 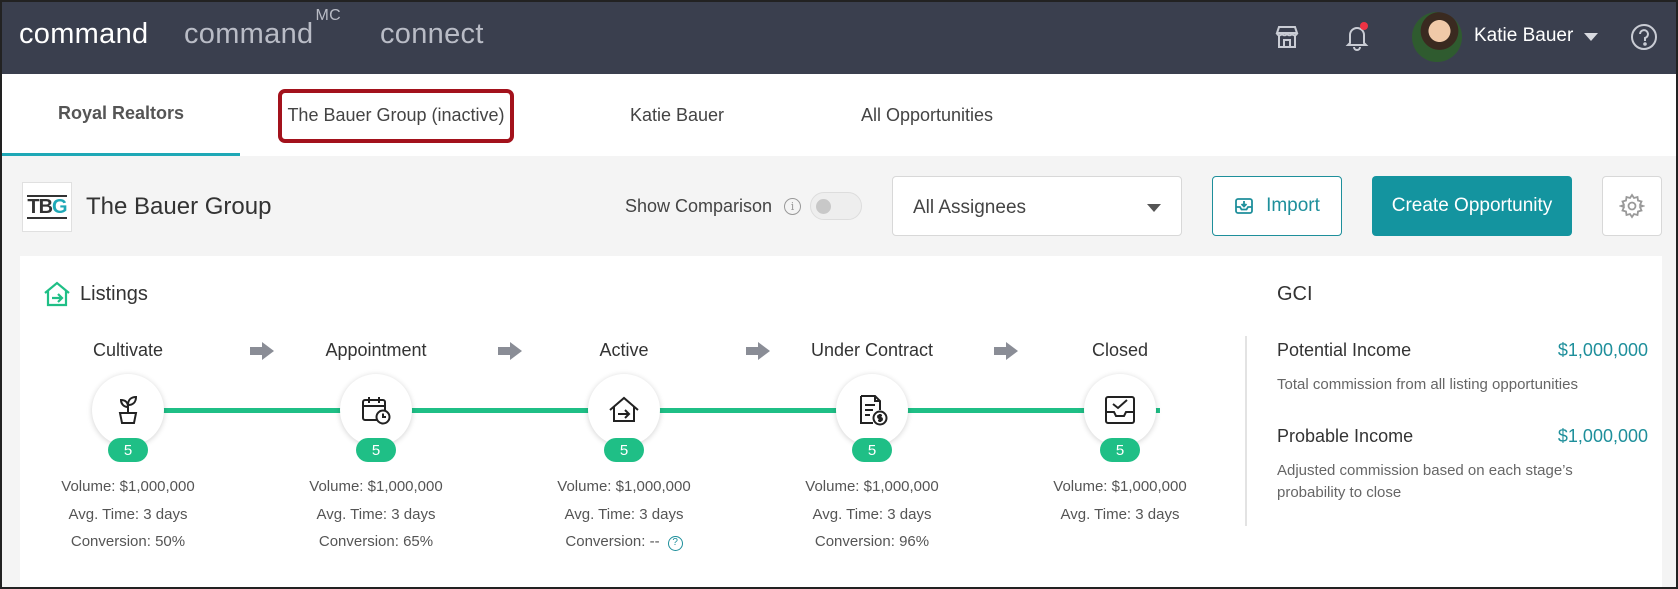 What do you see at coordinates (1293, 205) in the screenshot?
I see `import-button-label: Import` at bounding box center [1293, 205].